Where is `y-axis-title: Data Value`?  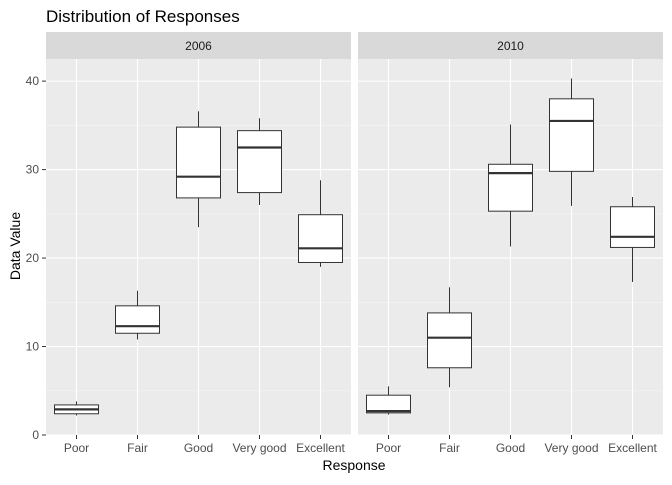
y-axis-title: Data Value is located at coordinates (15, 246).